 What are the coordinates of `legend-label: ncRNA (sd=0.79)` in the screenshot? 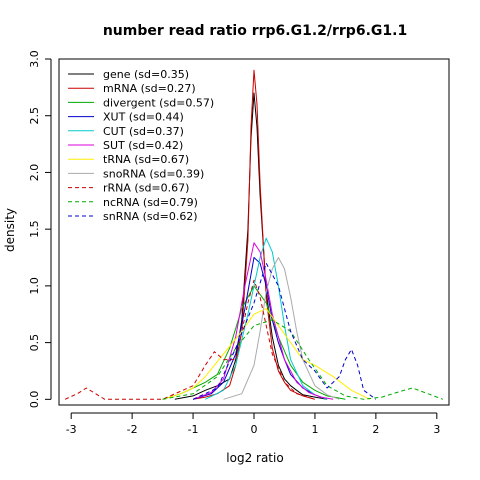 It's located at (150, 202).